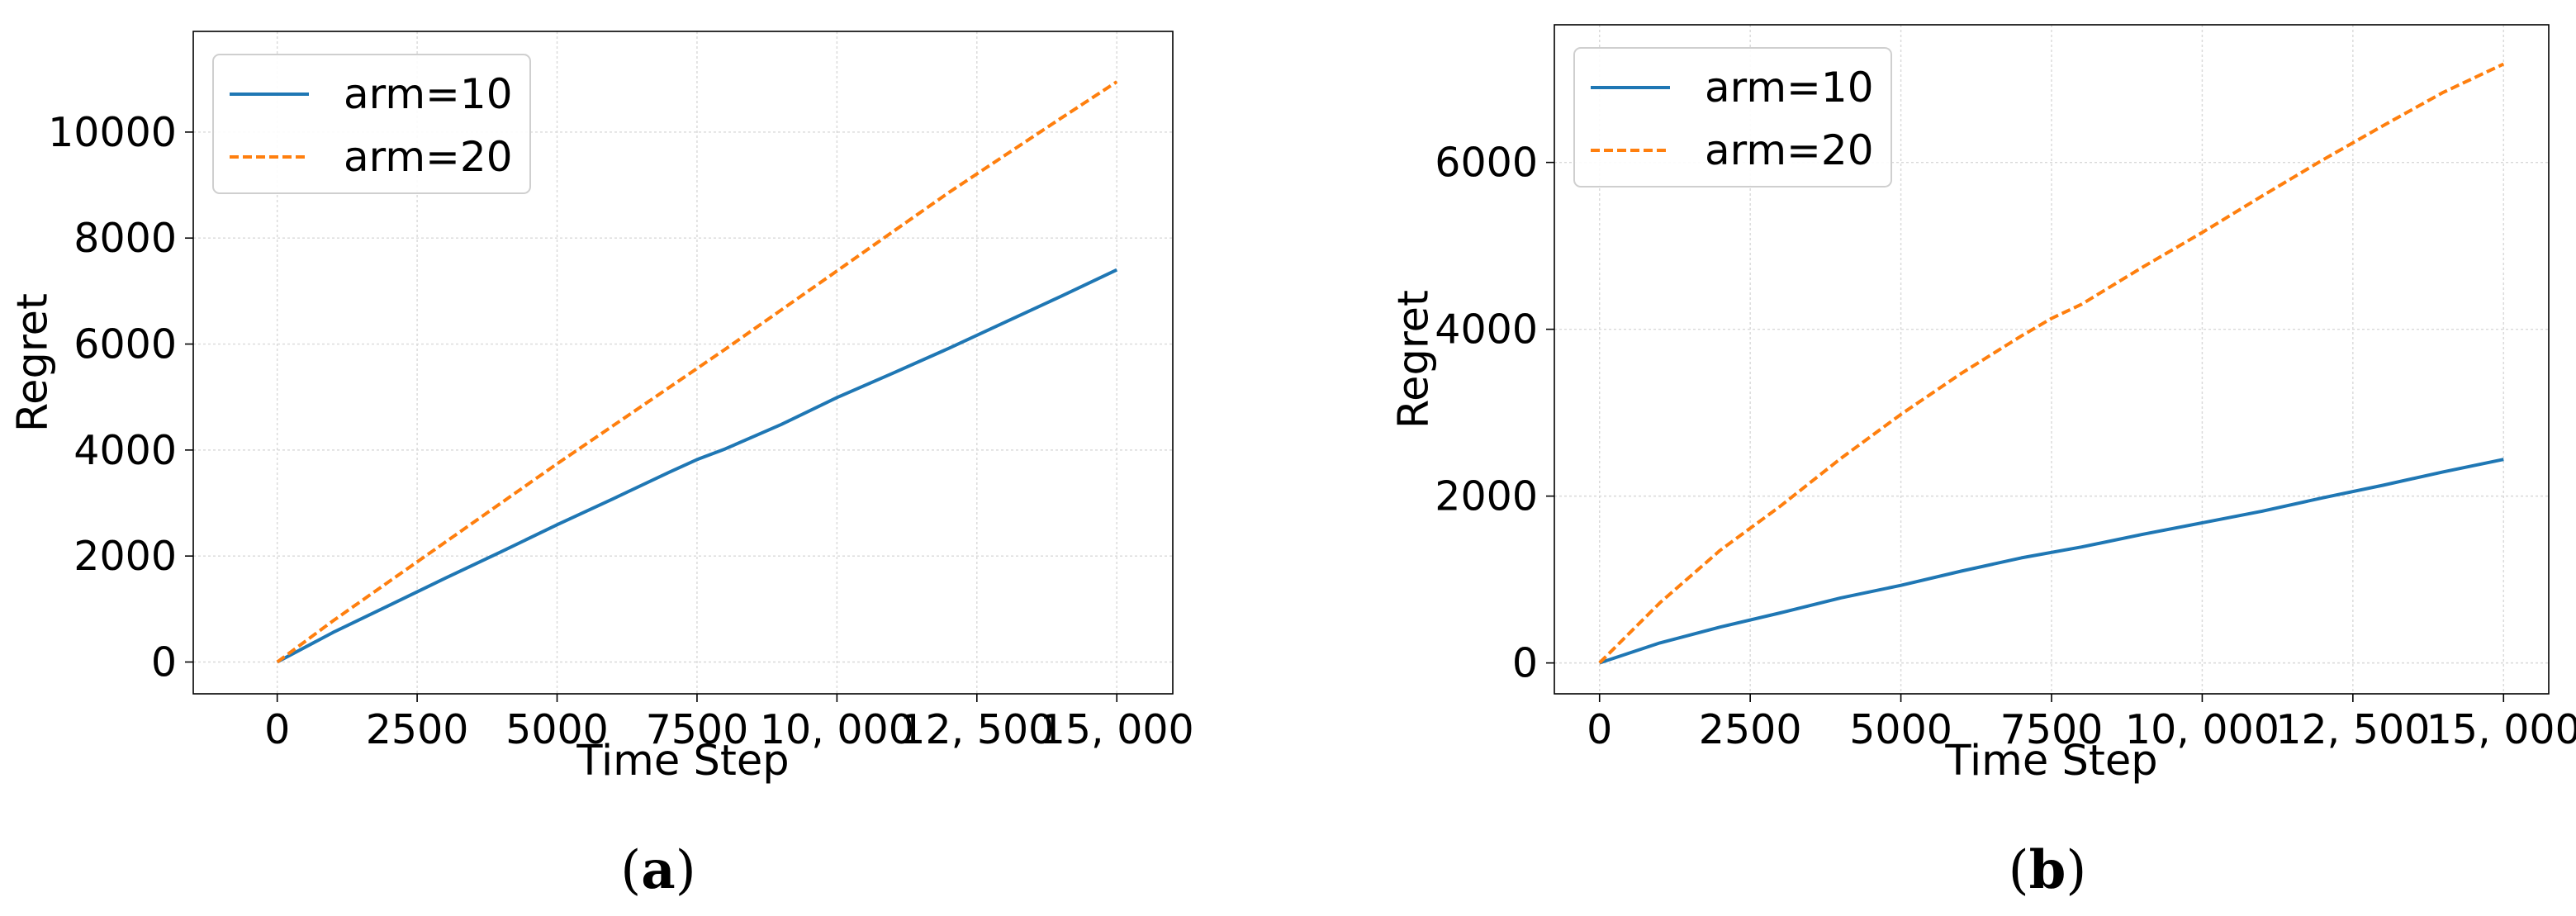  I want to click on chart-a-x-tick-label-1: 2500, so click(417, 729).